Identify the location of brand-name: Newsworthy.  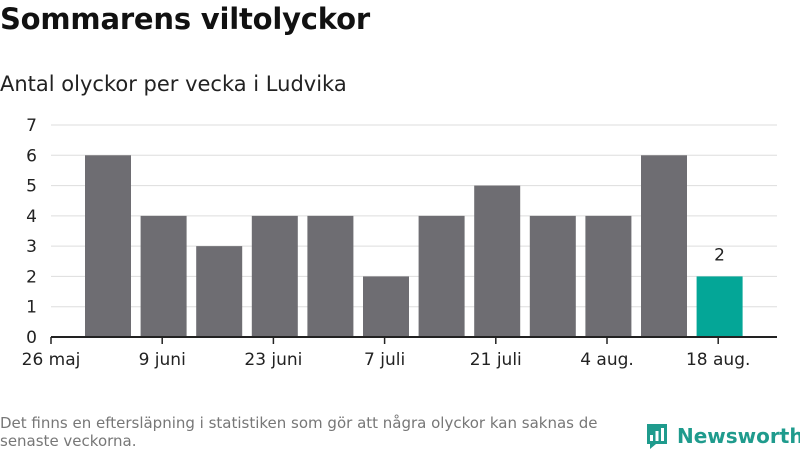
(738, 436).